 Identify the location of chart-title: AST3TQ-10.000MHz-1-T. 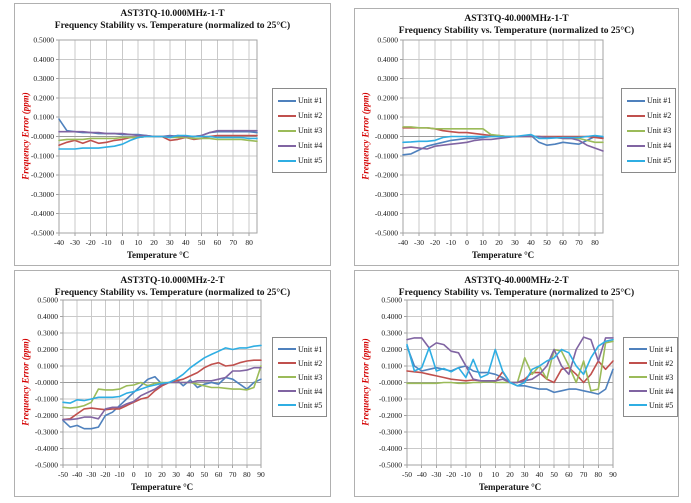
(172, 14).